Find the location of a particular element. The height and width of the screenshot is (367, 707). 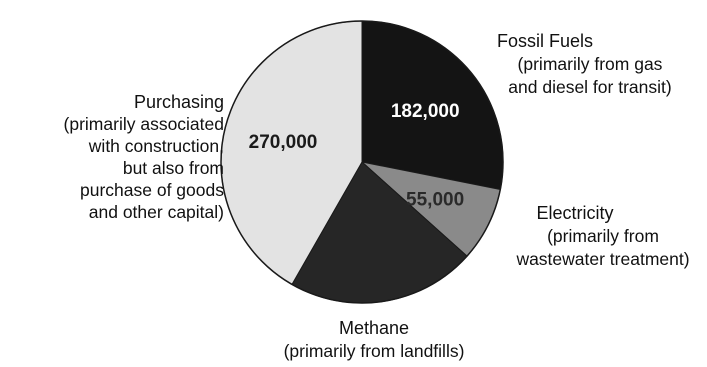

label-purchasing-note-1: (primarily associated is located at coordinates (144, 124).